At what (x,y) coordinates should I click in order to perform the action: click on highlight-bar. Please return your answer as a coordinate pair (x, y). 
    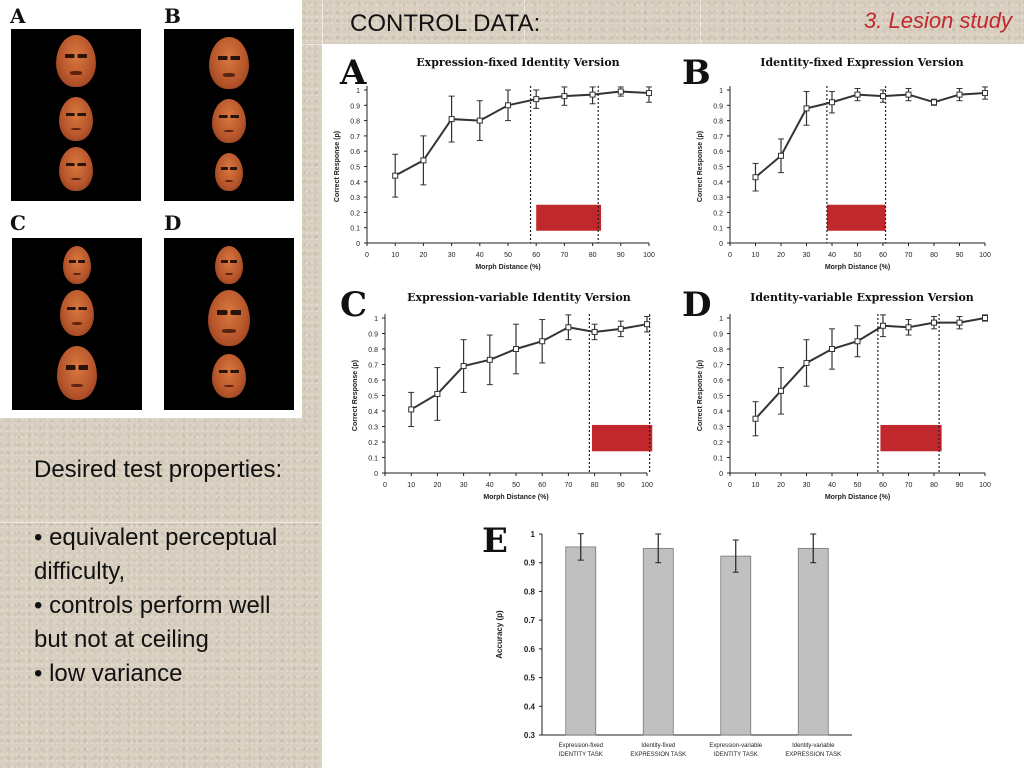
    Looking at the image, I should click on (856, 217).